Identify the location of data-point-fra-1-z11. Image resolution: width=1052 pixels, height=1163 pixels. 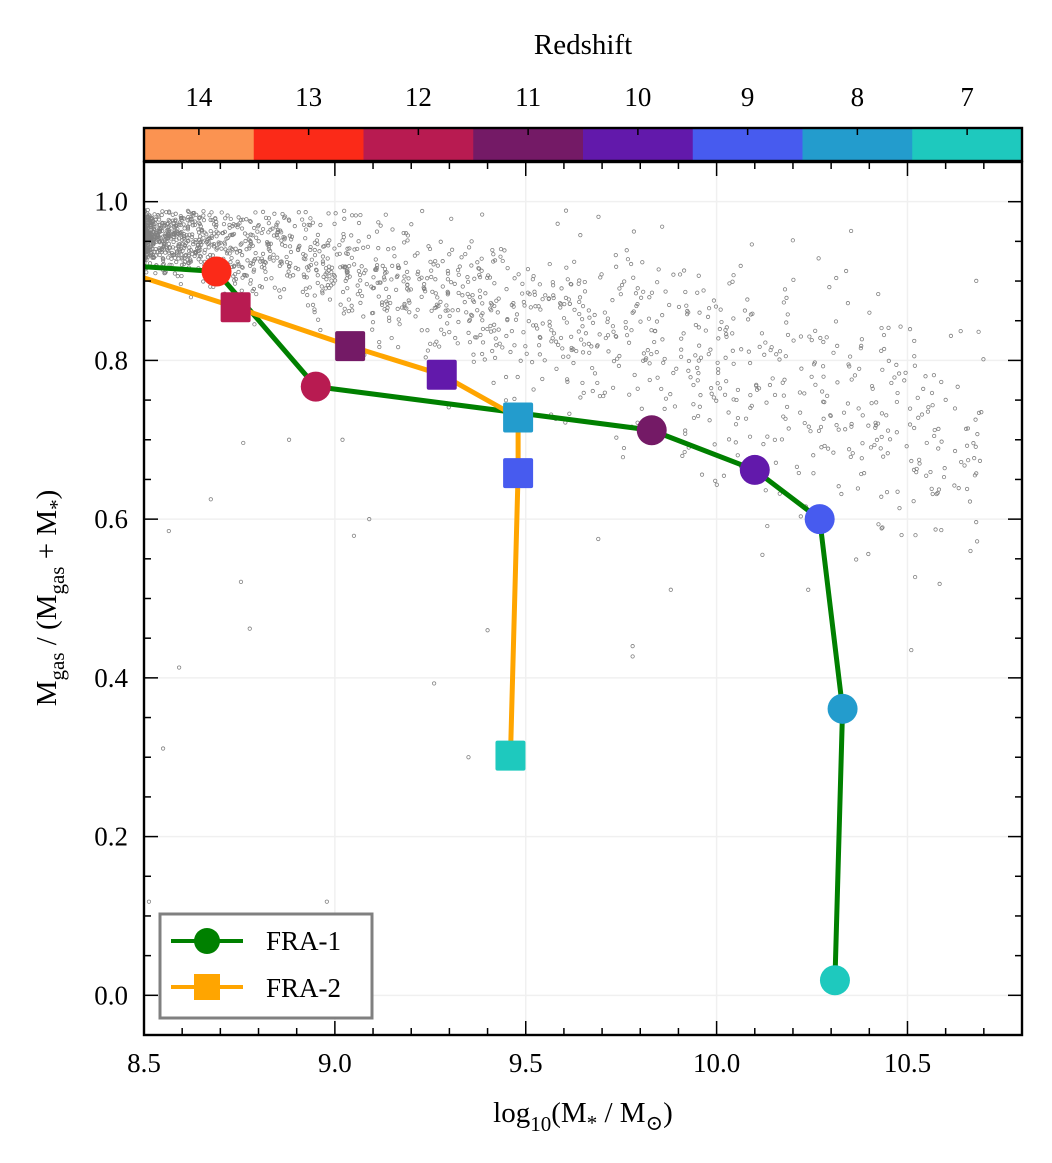
(651, 430).